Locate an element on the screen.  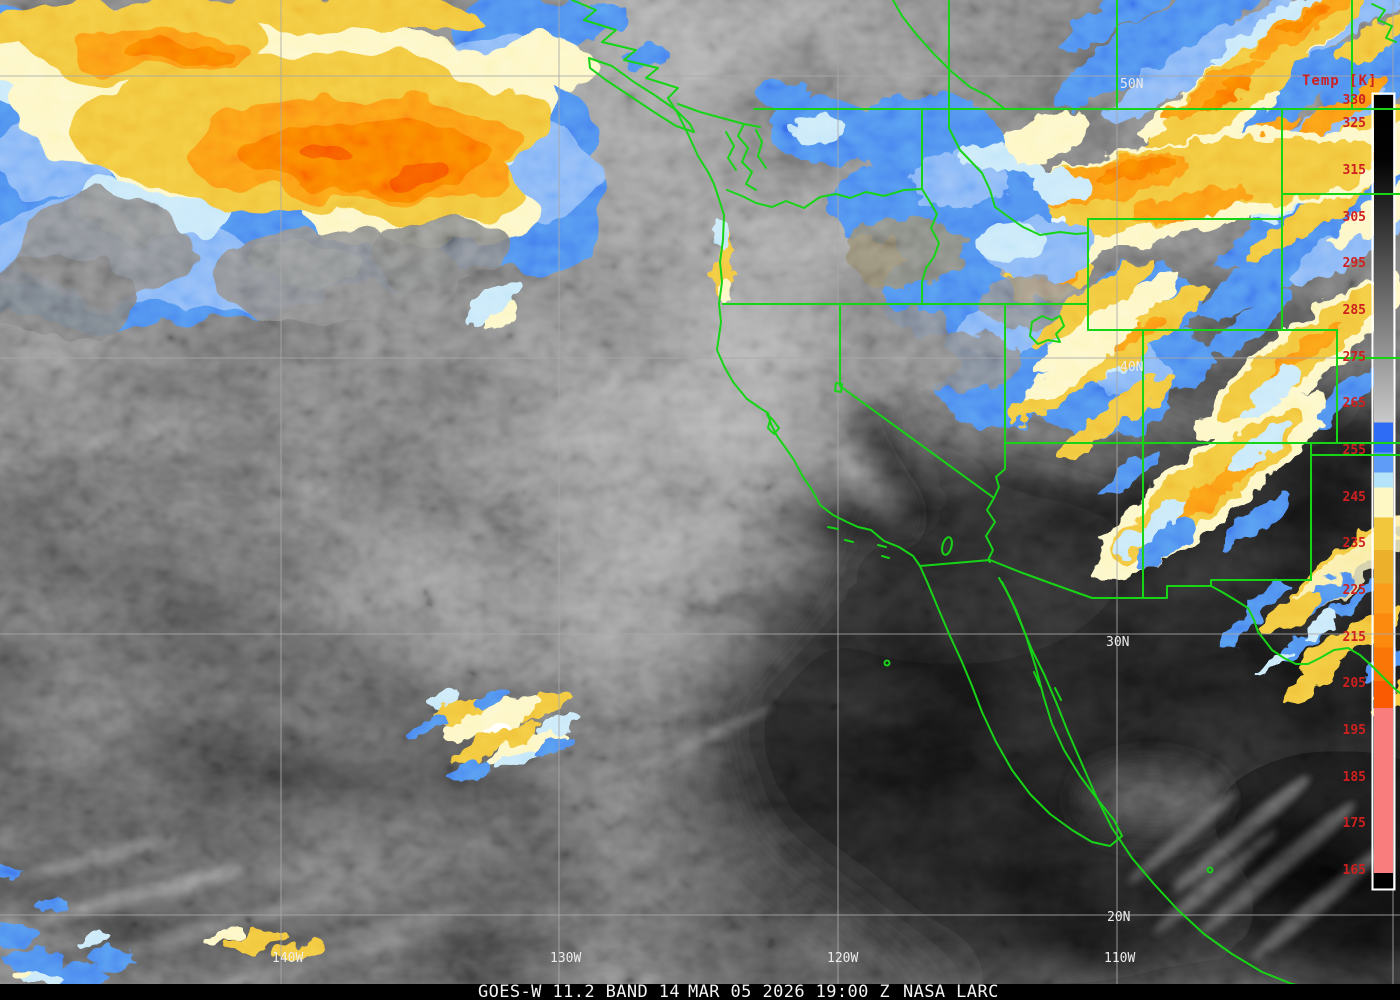
caption-datetime: MAR 05 2026 19:00 Z is located at coordinates (789, 991).